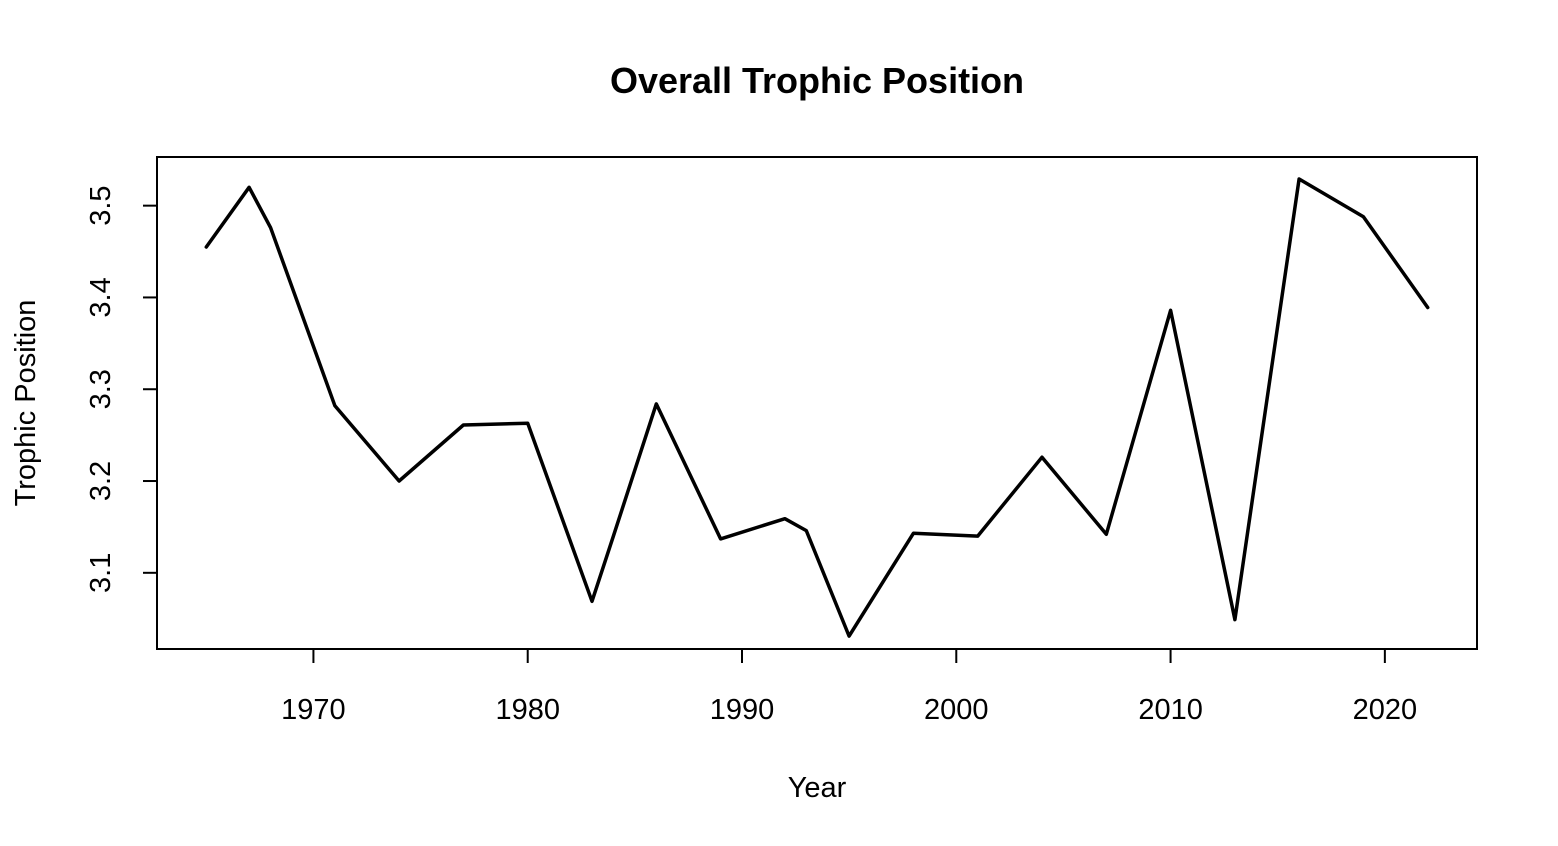 Image resolution: width=1558 pixels, height=846 pixels. Describe the element at coordinates (101, 297) in the screenshot. I see `y-tick-label: 3.4` at that location.